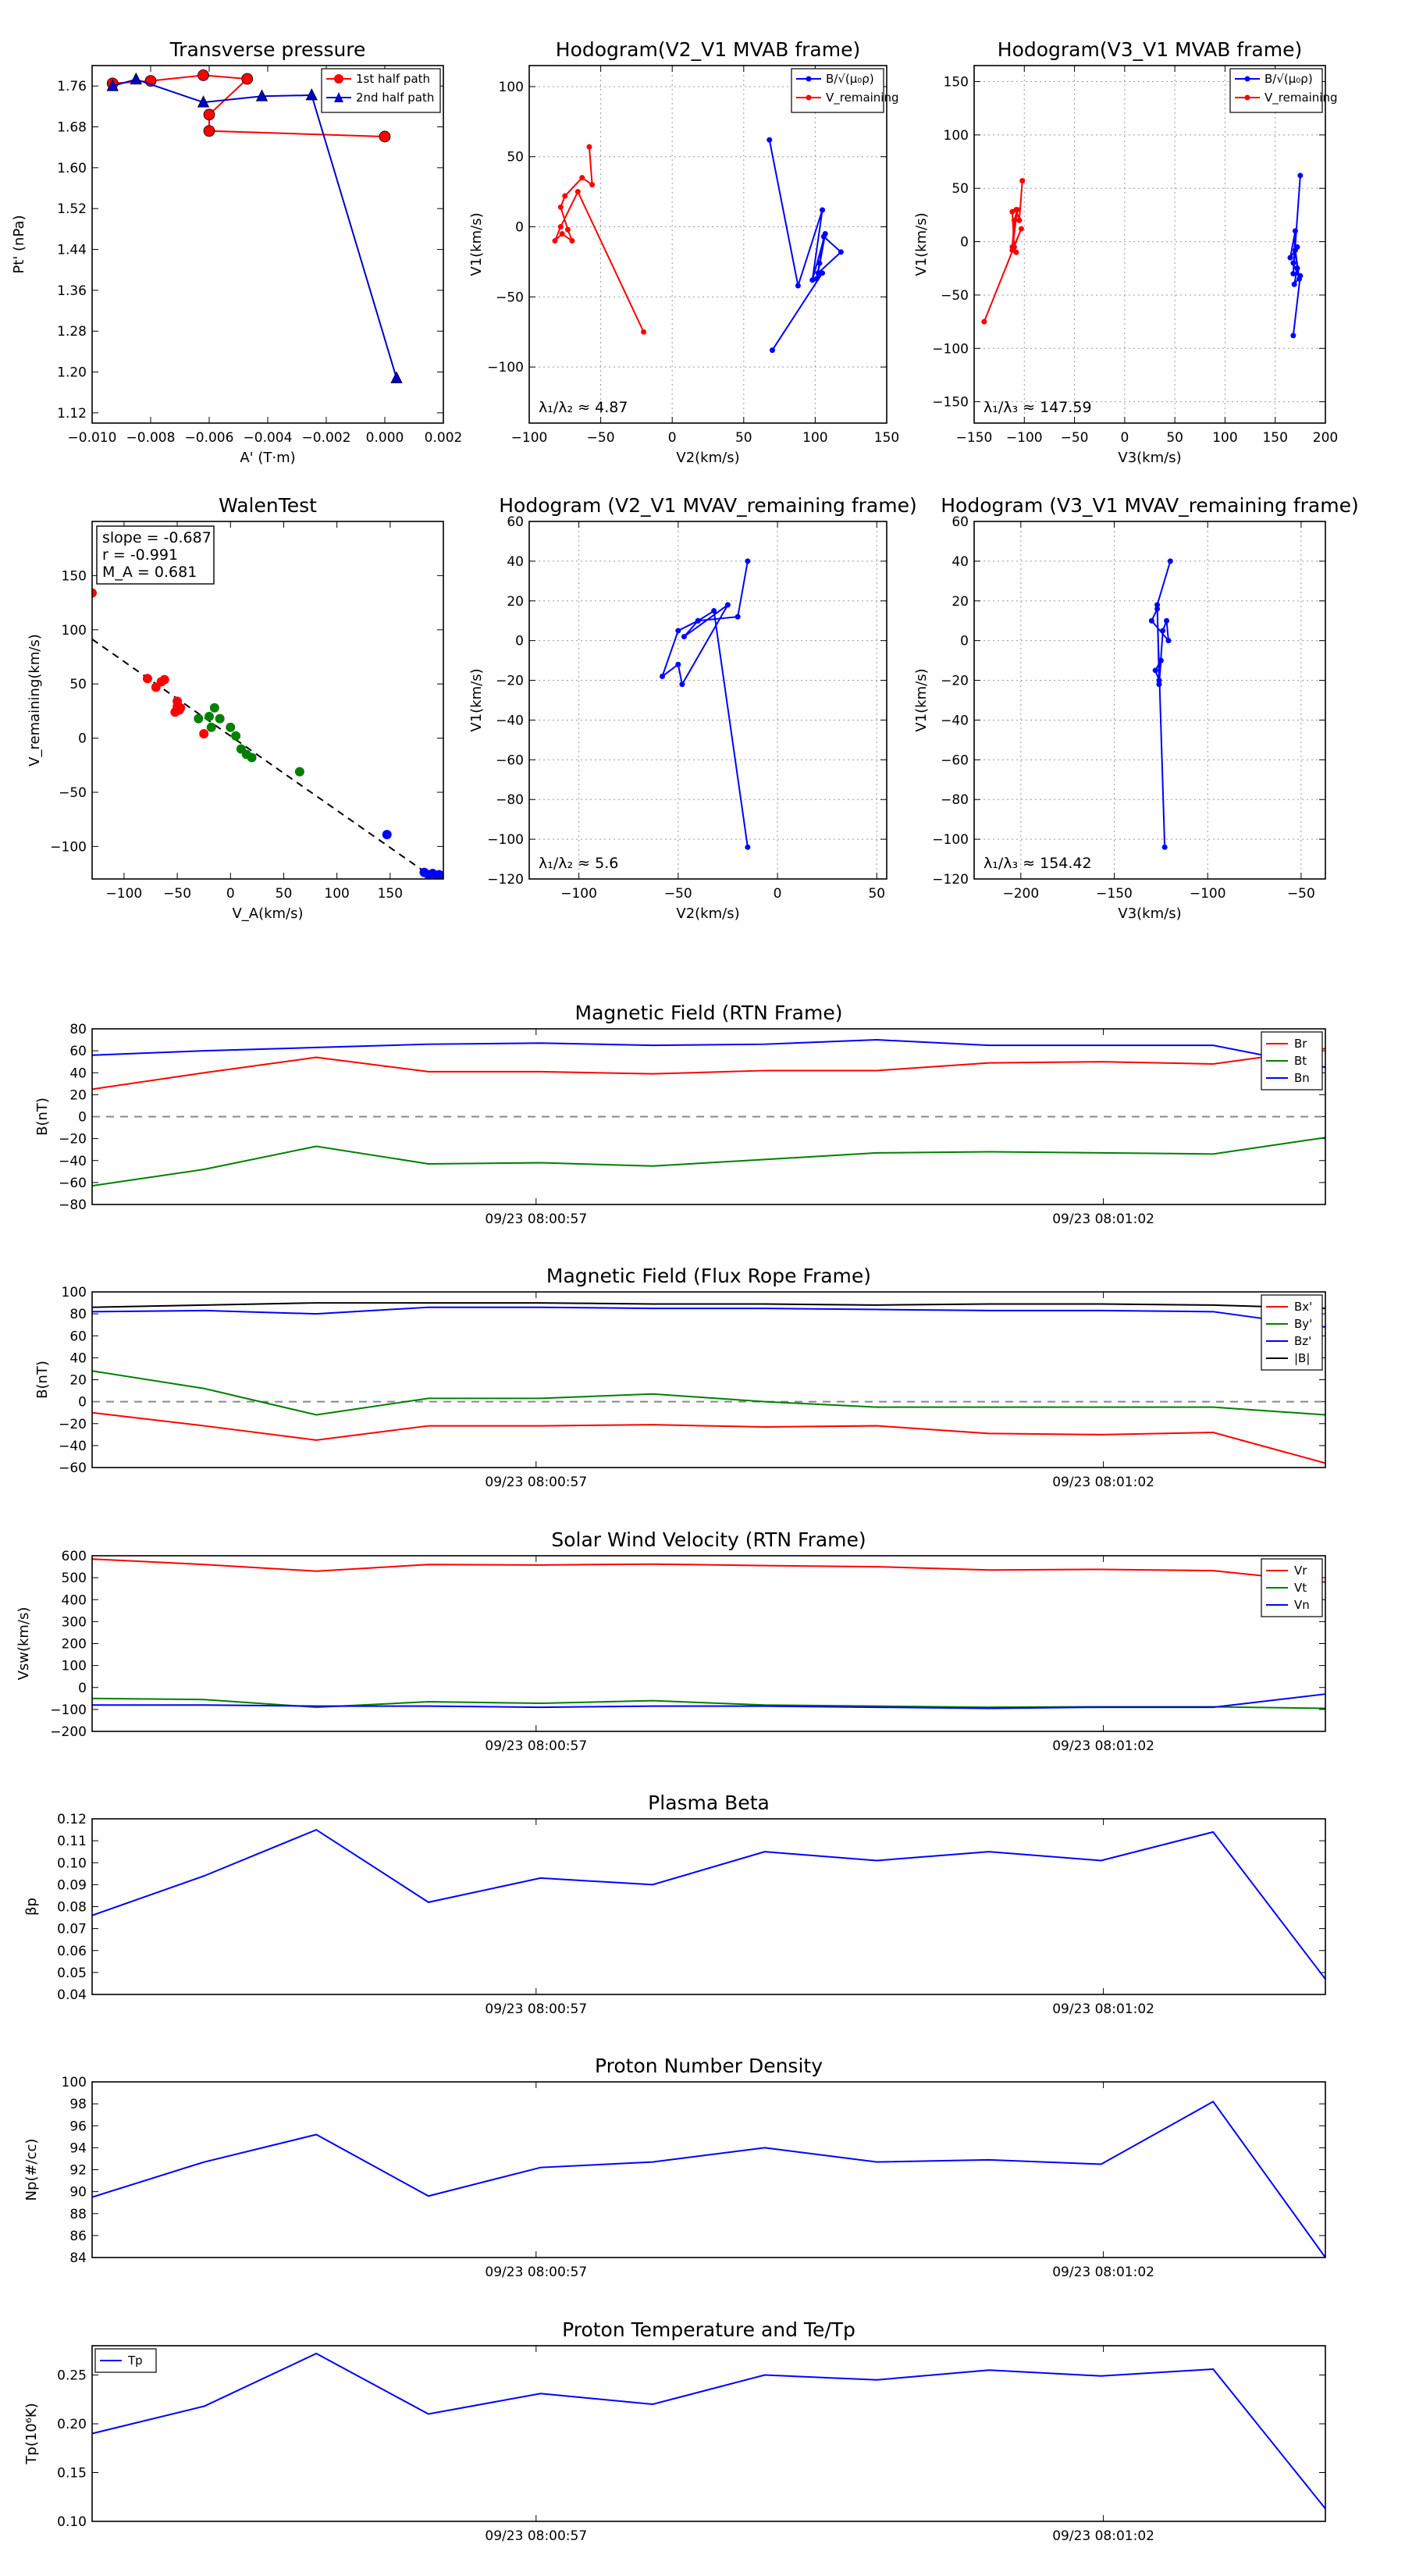 The width and height of the screenshot is (1405, 2576). I want to click on y-axis-label: Vsw(km/s), so click(24, 1644).